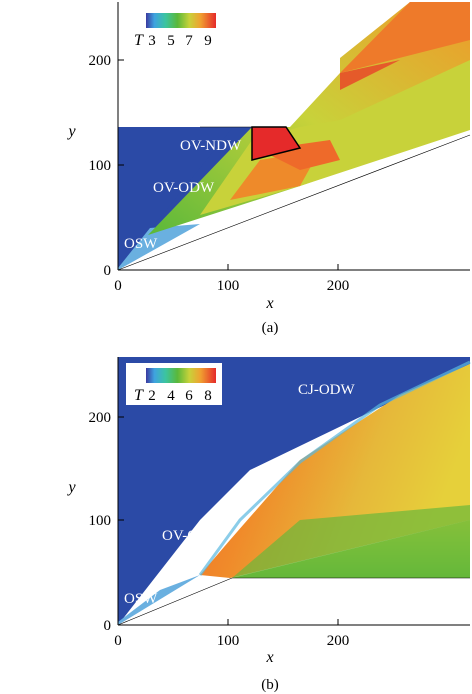  I want to click on panel-b-ytick-100: 100, so click(100, 521).